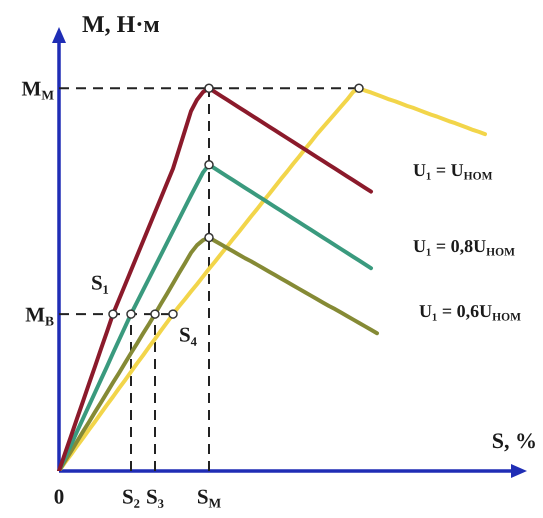 The height and width of the screenshot is (518, 543). I want to click on text: U₁ = 0,8U$_{НОМ}$, so click(464, 247).